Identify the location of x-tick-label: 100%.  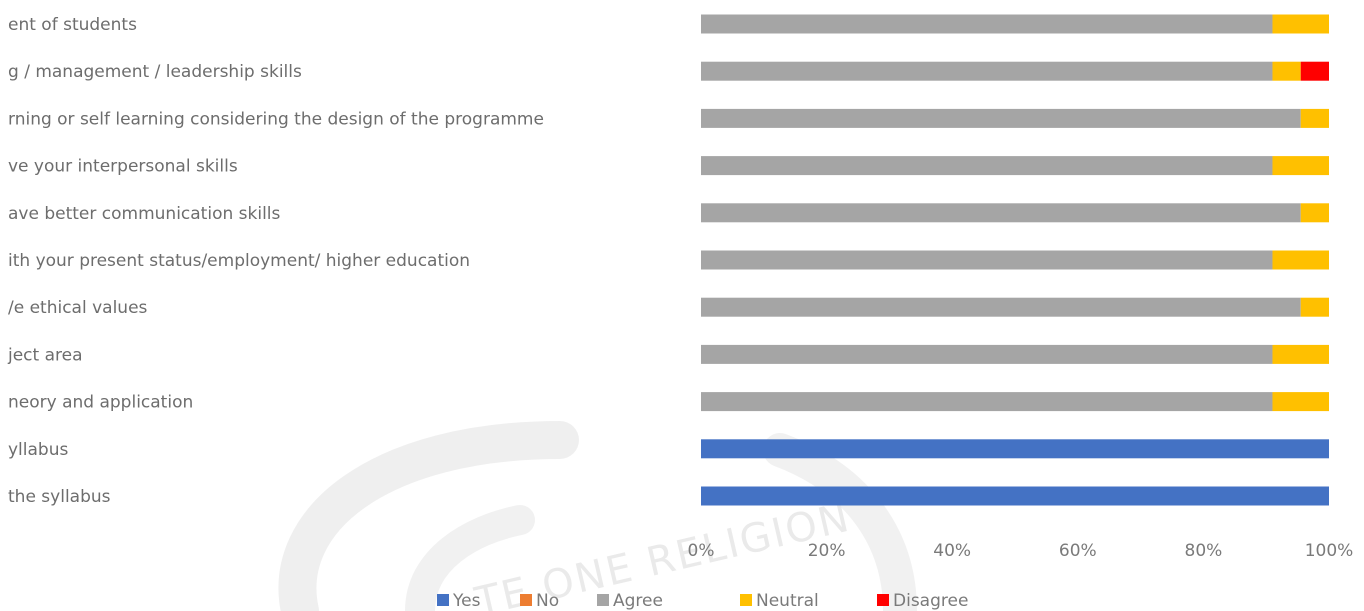
(1329, 551).